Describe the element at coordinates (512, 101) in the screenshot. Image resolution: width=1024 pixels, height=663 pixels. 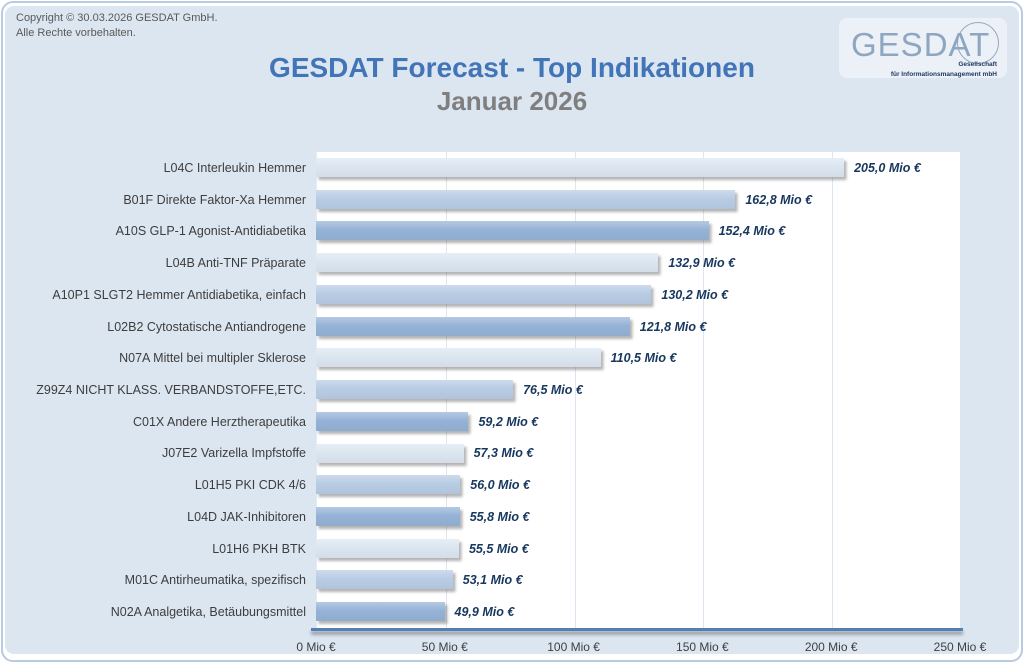
I see `chart-subtitle: Januar 2026` at that location.